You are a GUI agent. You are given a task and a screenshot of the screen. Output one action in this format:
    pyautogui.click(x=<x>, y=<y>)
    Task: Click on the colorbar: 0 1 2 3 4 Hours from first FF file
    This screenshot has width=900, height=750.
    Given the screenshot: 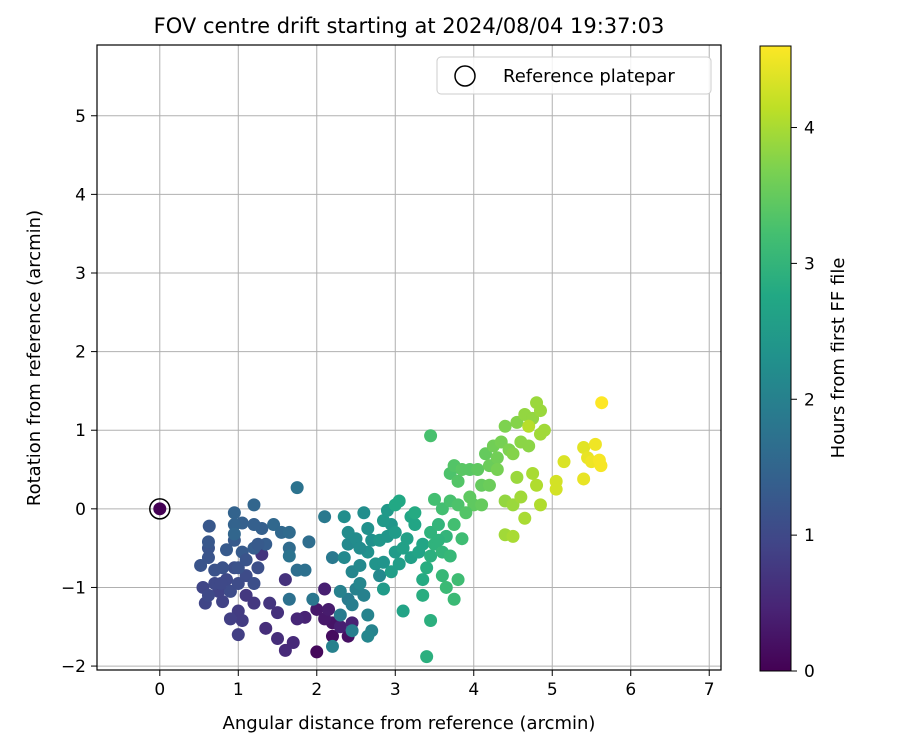 What is the action you would take?
    pyautogui.click(x=804, y=363)
    